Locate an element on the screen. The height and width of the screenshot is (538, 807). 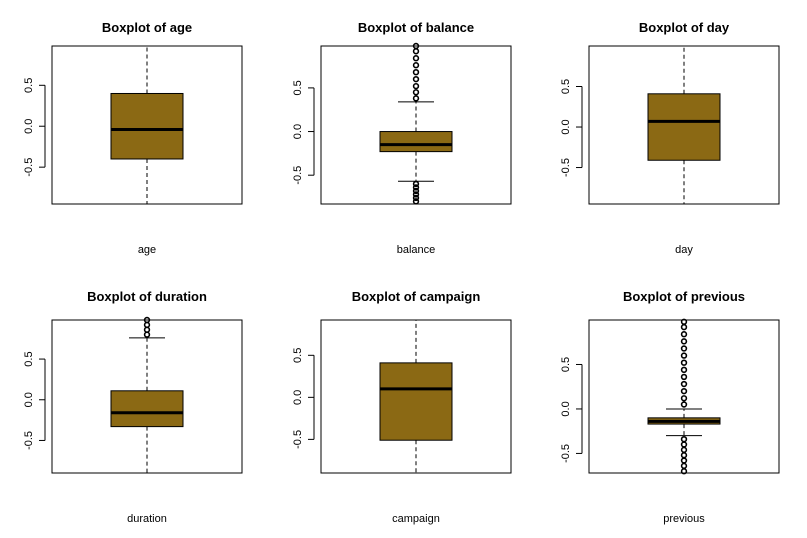
boxplot-panel-age: Boxplot of age age -0.5 0.0 0.5 is located at coordinates (133, 138).